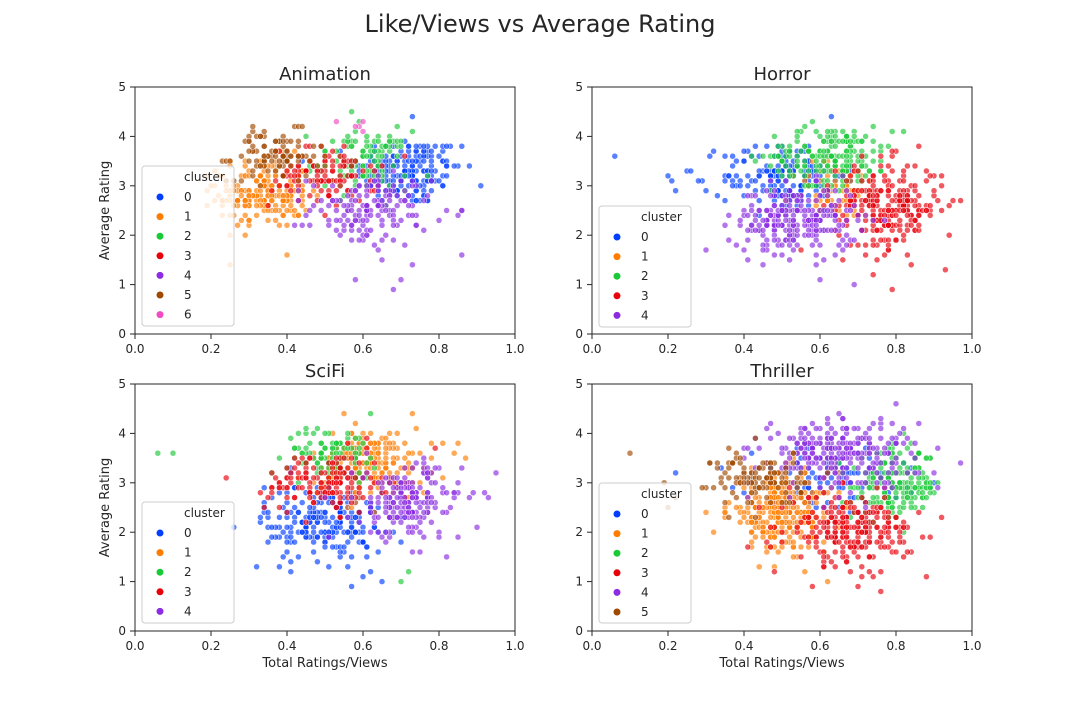 This screenshot has height=720, width=1080. What do you see at coordinates (122, 186) in the screenshot?
I see `y-tick-label: 3` at bounding box center [122, 186].